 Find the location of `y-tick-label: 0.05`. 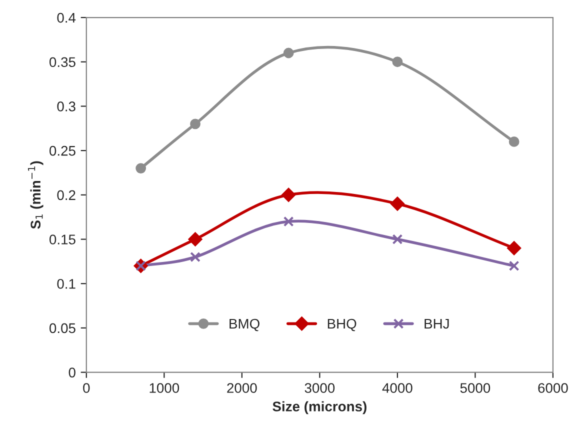

y-tick-label: 0.05 is located at coordinates (62, 328).